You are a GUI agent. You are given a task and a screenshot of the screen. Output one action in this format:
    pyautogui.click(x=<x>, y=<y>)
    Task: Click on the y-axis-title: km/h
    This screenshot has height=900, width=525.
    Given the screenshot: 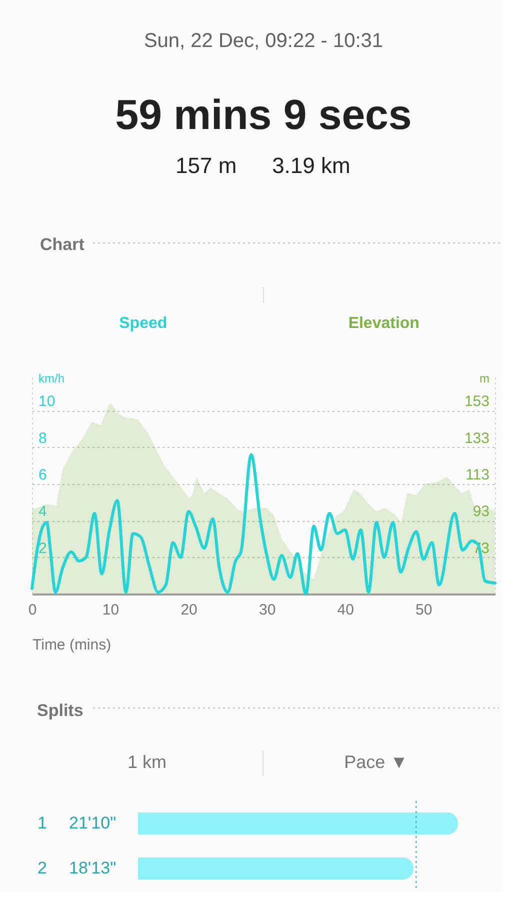 What is the action you would take?
    pyautogui.click(x=51, y=379)
    